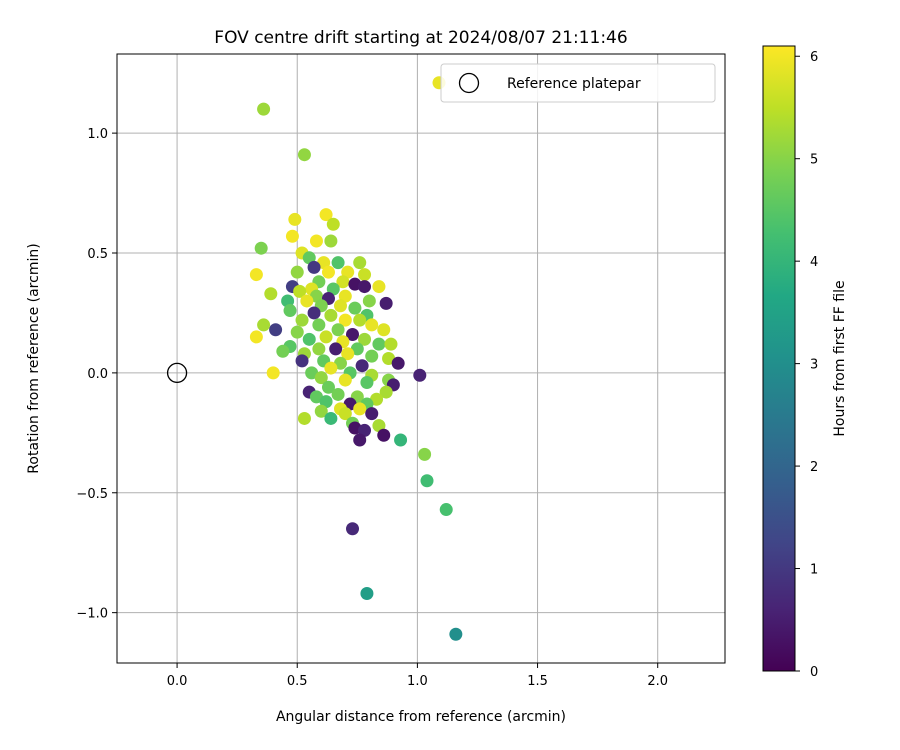 The width and height of the screenshot is (900, 750). What do you see at coordinates (417, 676) in the screenshot?
I see `x-ticks: 0.0 0.5 1.0 1.5 2.0` at bounding box center [417, 676].